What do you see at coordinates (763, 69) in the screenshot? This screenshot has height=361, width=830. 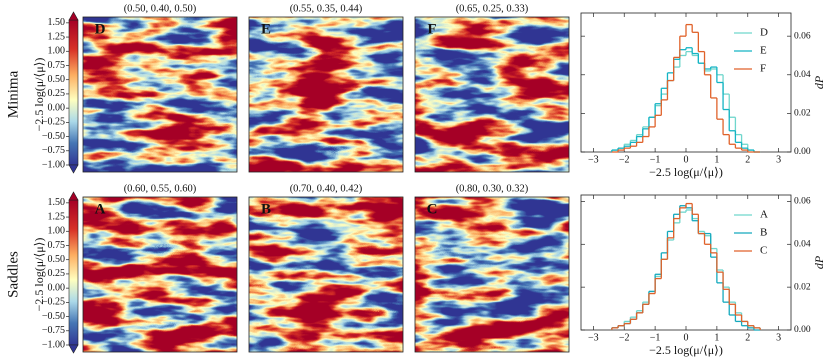 I see `legend-label: F` at bounding box center [763, 69].